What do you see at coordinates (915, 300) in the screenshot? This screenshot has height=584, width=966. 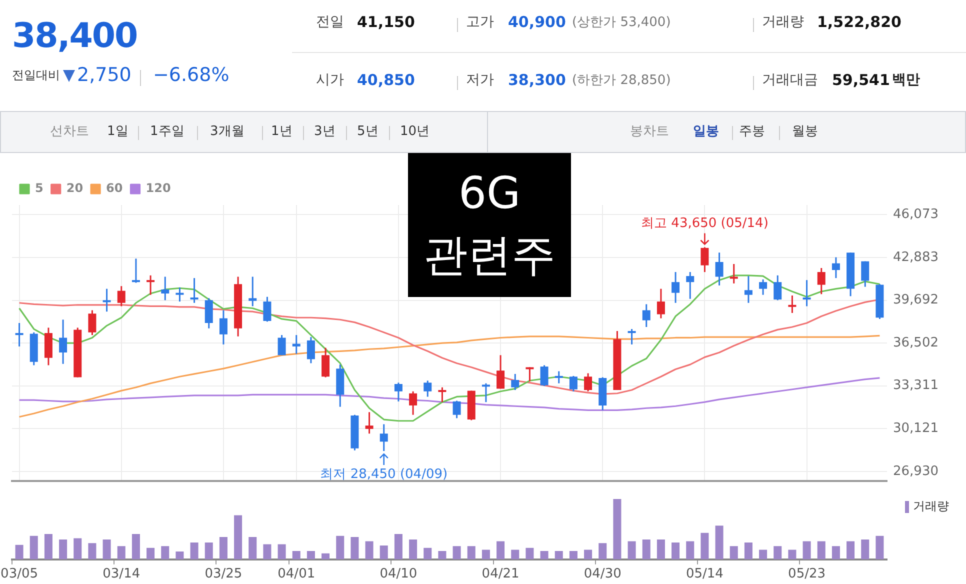 I see `y-tick-label: 39,692` at bounding box center [915, 300].